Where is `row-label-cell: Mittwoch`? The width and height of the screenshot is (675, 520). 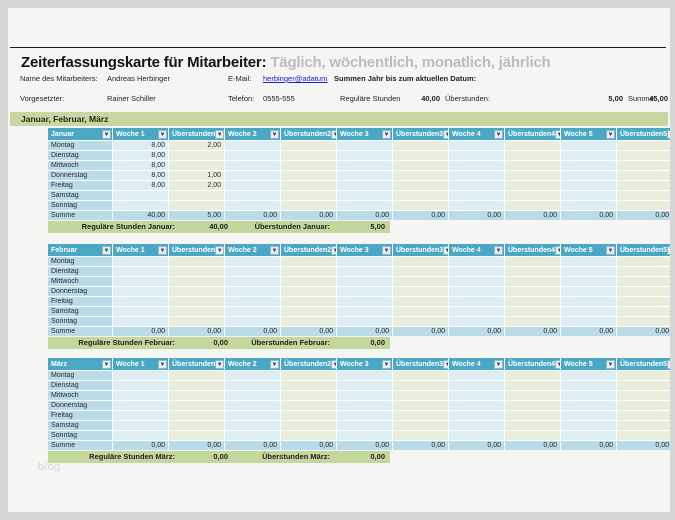
row-label-cell: Mittwoch is located at coordinates (80, 165).